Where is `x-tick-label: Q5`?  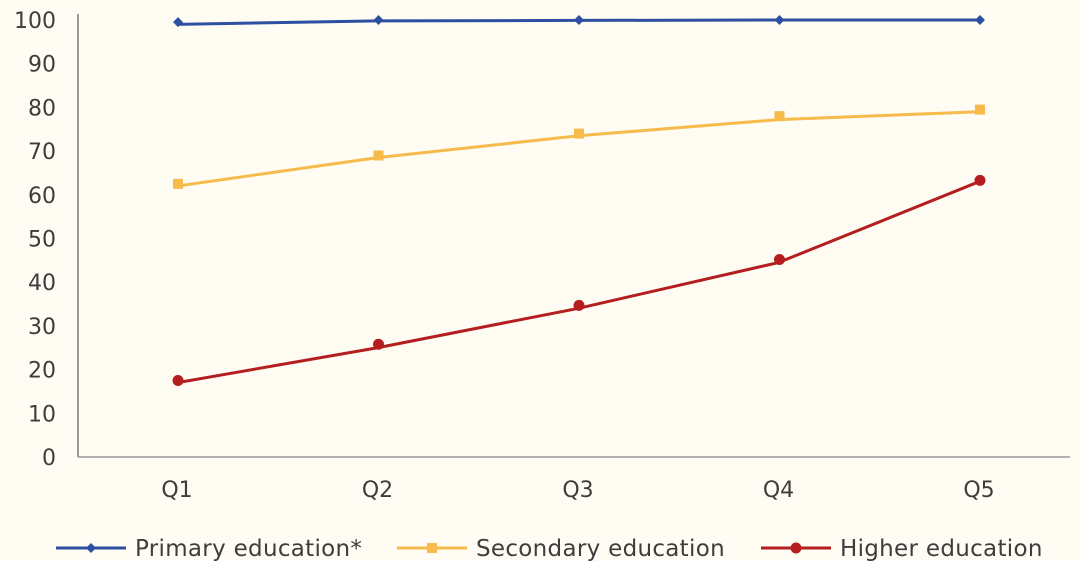 x-tick-label: Q5 is located at coordinates (978, 490).